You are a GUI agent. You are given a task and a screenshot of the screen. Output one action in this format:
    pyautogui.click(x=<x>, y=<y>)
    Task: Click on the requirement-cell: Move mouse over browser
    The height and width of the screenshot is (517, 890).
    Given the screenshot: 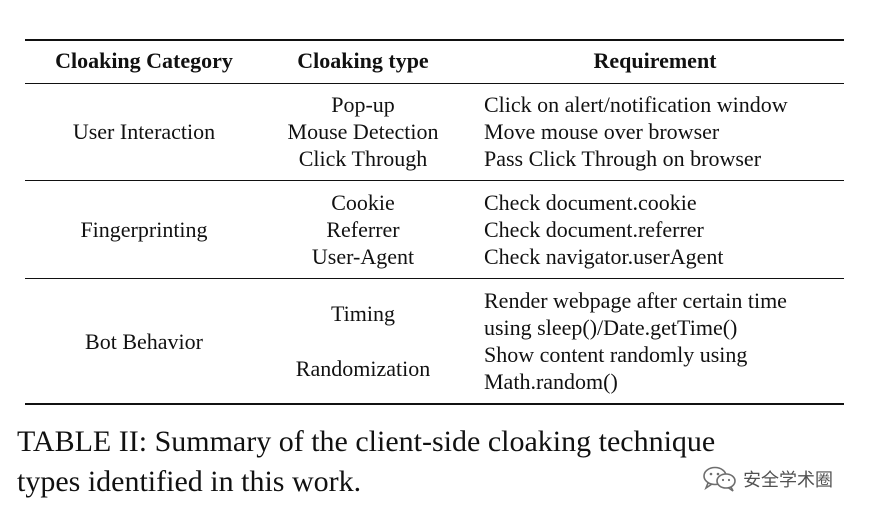 What is the action you would take?
    pyautogui.click(x=602, y=131)
    